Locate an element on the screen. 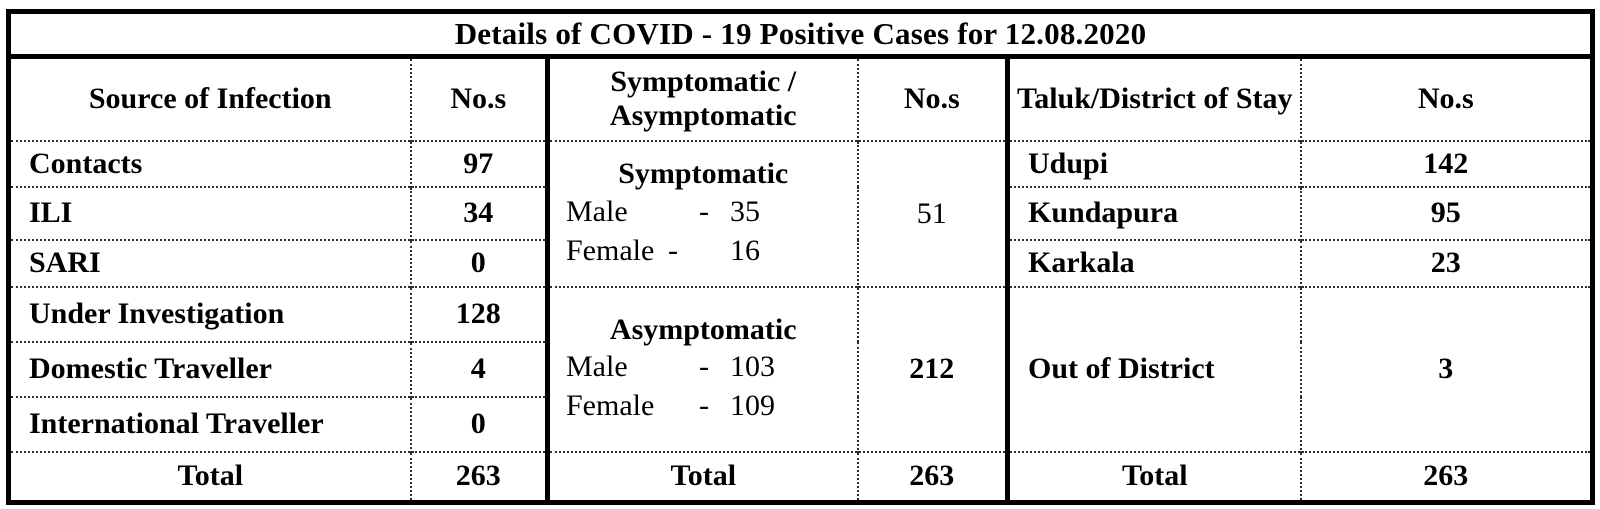 The image size is (1600, 509). taluk-row-label: Udupi is located at coordinates (1153, 163).